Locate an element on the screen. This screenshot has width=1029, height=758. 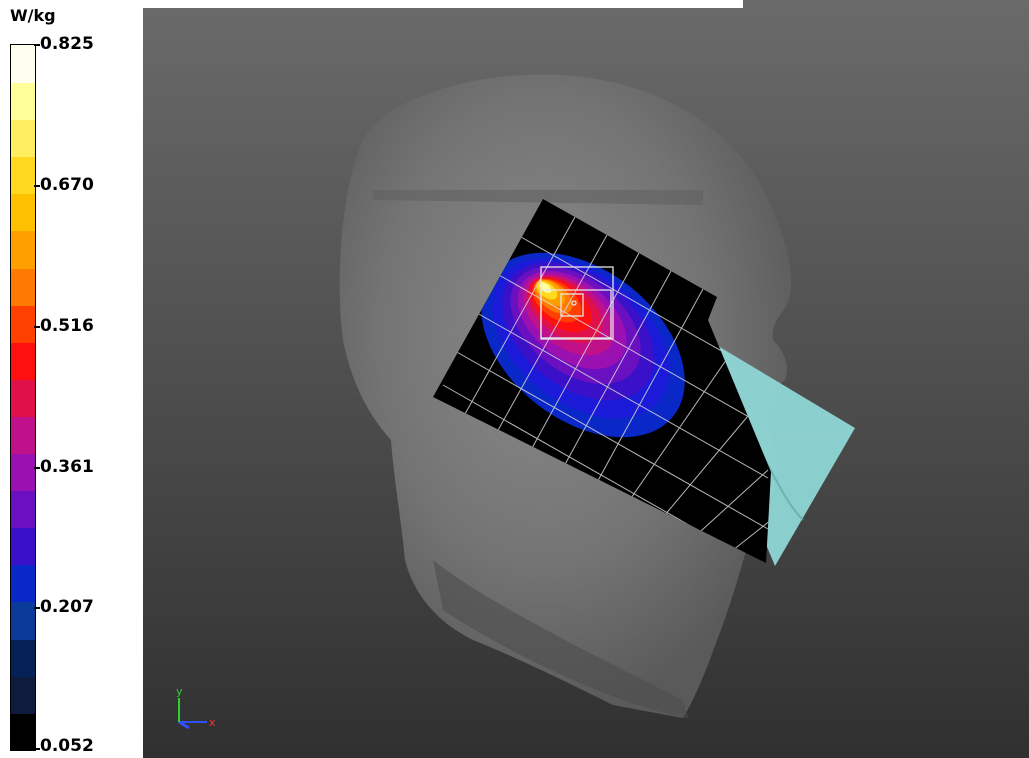
colorbar is located at coordinates (23, 397).